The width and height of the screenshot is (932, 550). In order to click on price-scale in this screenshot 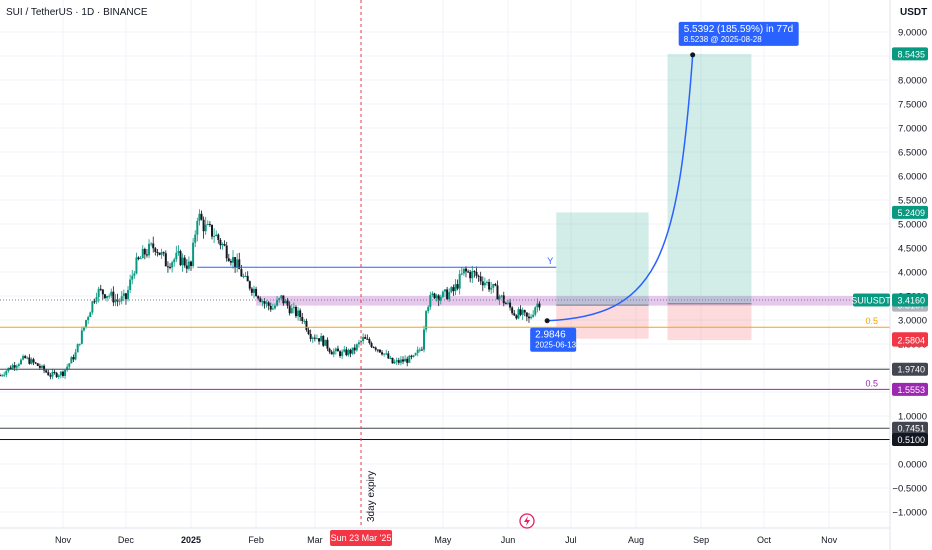, I will do `click(911, 275)`.